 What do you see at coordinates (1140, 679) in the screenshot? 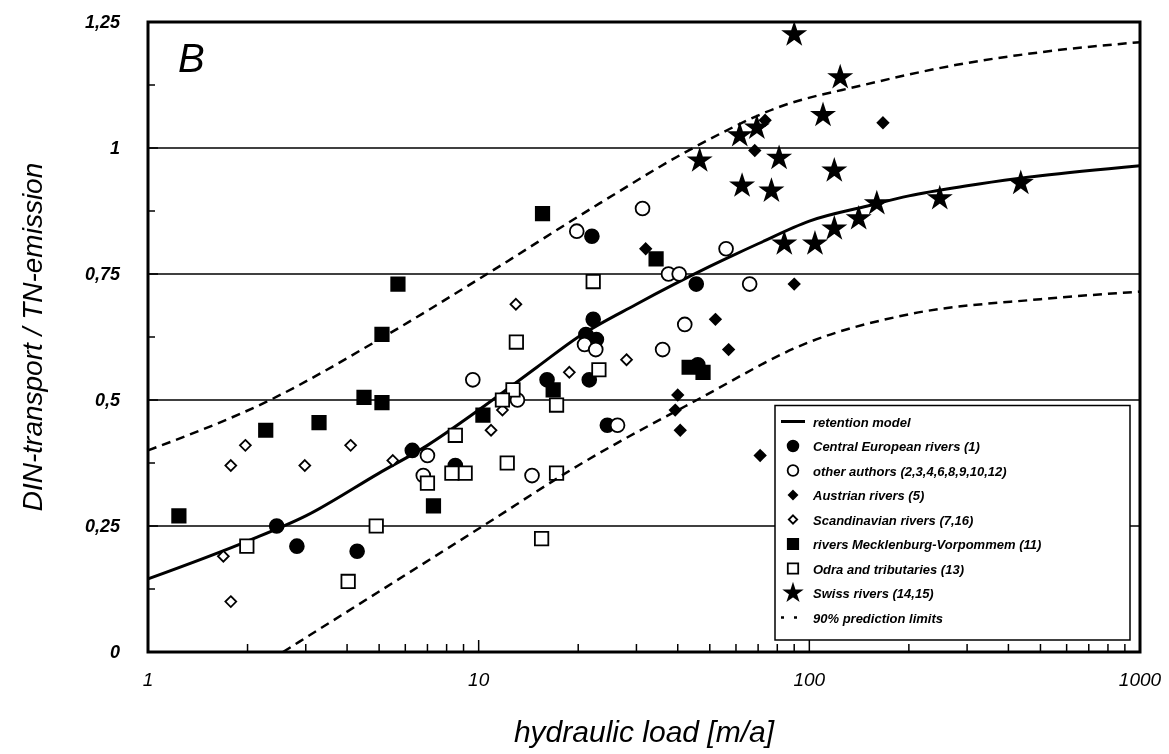
I see `x-tick-label: 1000` at bounding box center [1140, 679].